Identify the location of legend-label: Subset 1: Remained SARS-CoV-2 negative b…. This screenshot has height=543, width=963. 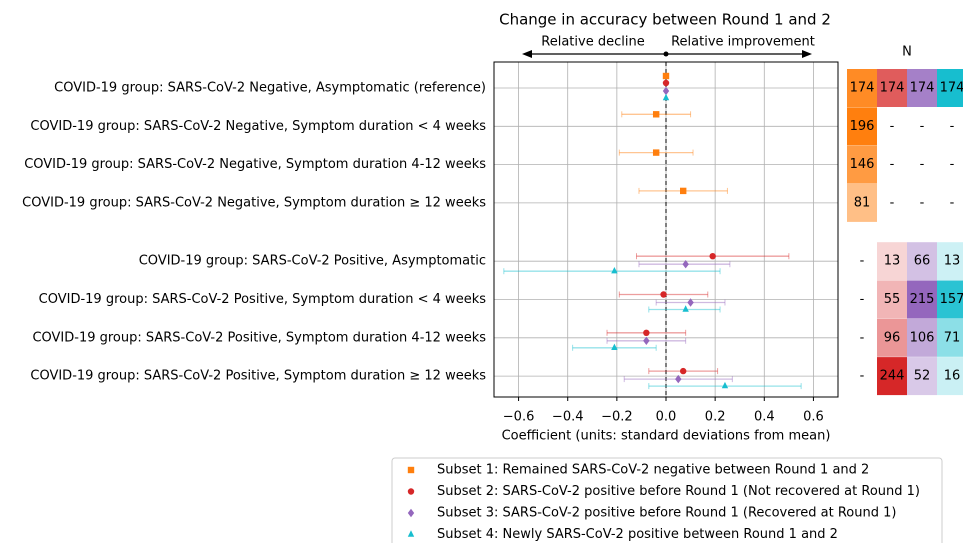
(653, 470).